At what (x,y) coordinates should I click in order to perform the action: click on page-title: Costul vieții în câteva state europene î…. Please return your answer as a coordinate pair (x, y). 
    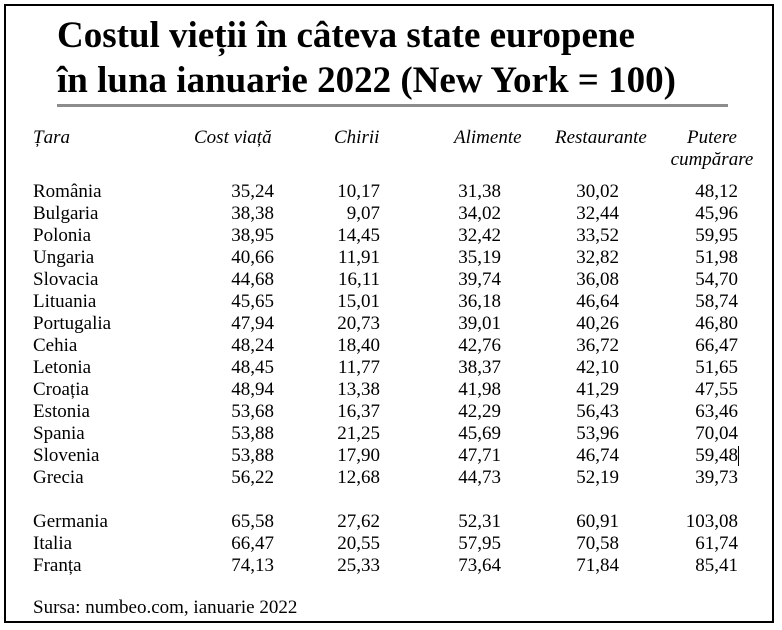
    Looking at the image, I should click on (366, 58).